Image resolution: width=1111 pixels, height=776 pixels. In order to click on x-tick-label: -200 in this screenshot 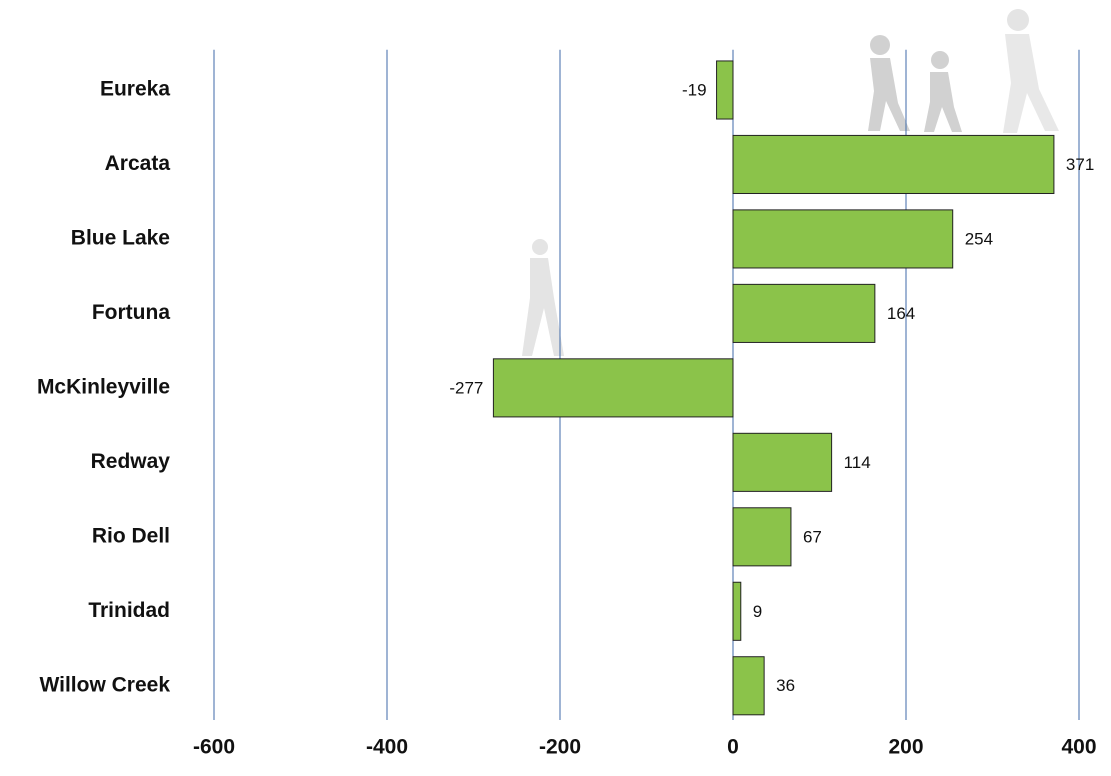, I will do `click(560, 747)`.